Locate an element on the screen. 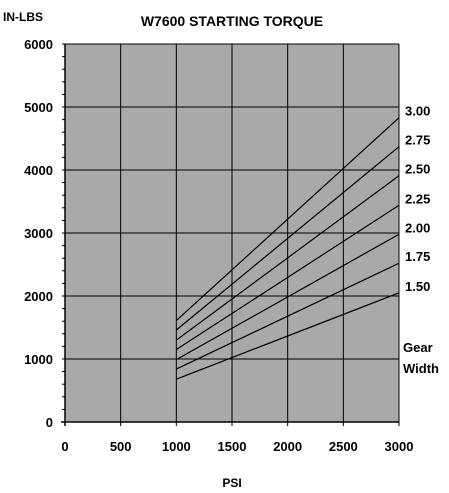 Image resolution: width=449 pixels, height=493 pixels. x-tick-label: 500 is located at coordinates (121, 446).